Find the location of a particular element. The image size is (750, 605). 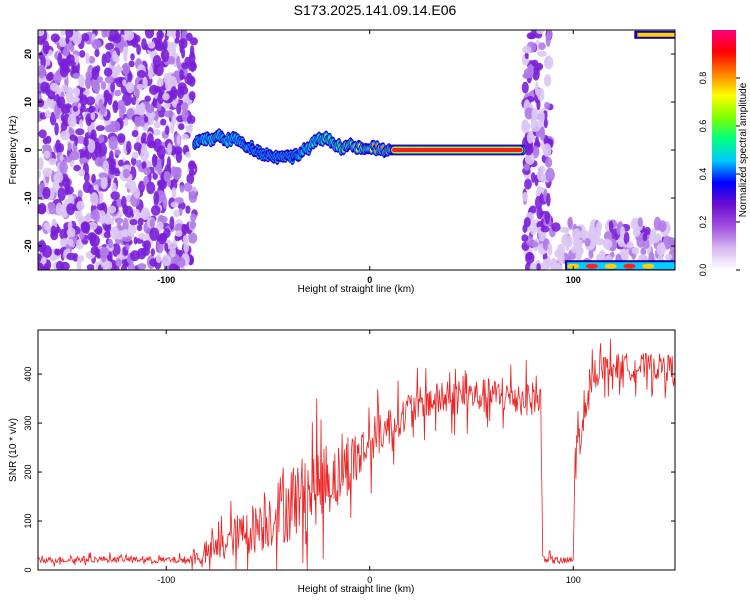

heatmap-y-tick-label: 20 is located at coordinates (28, 54).